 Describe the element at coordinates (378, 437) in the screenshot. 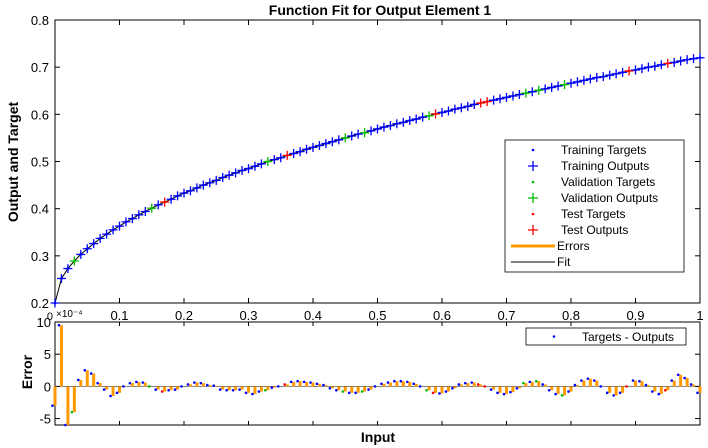

I see `bottom-x-axis-label: Input` at that location.